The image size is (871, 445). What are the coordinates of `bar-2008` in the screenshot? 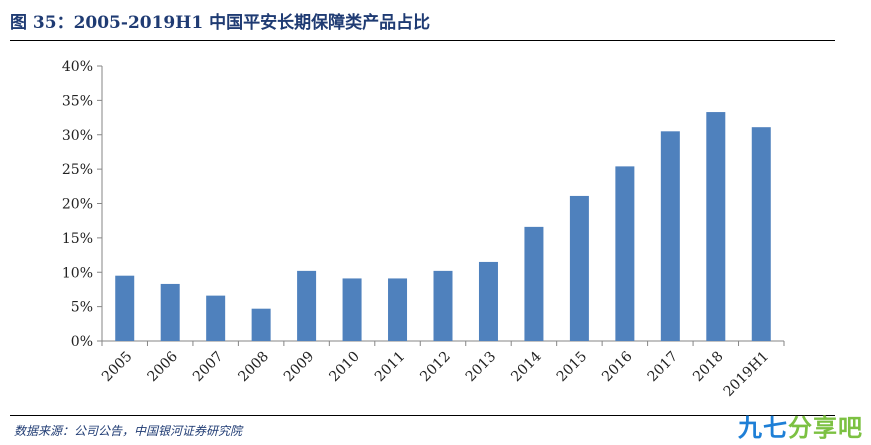 It's located at (261, 324).